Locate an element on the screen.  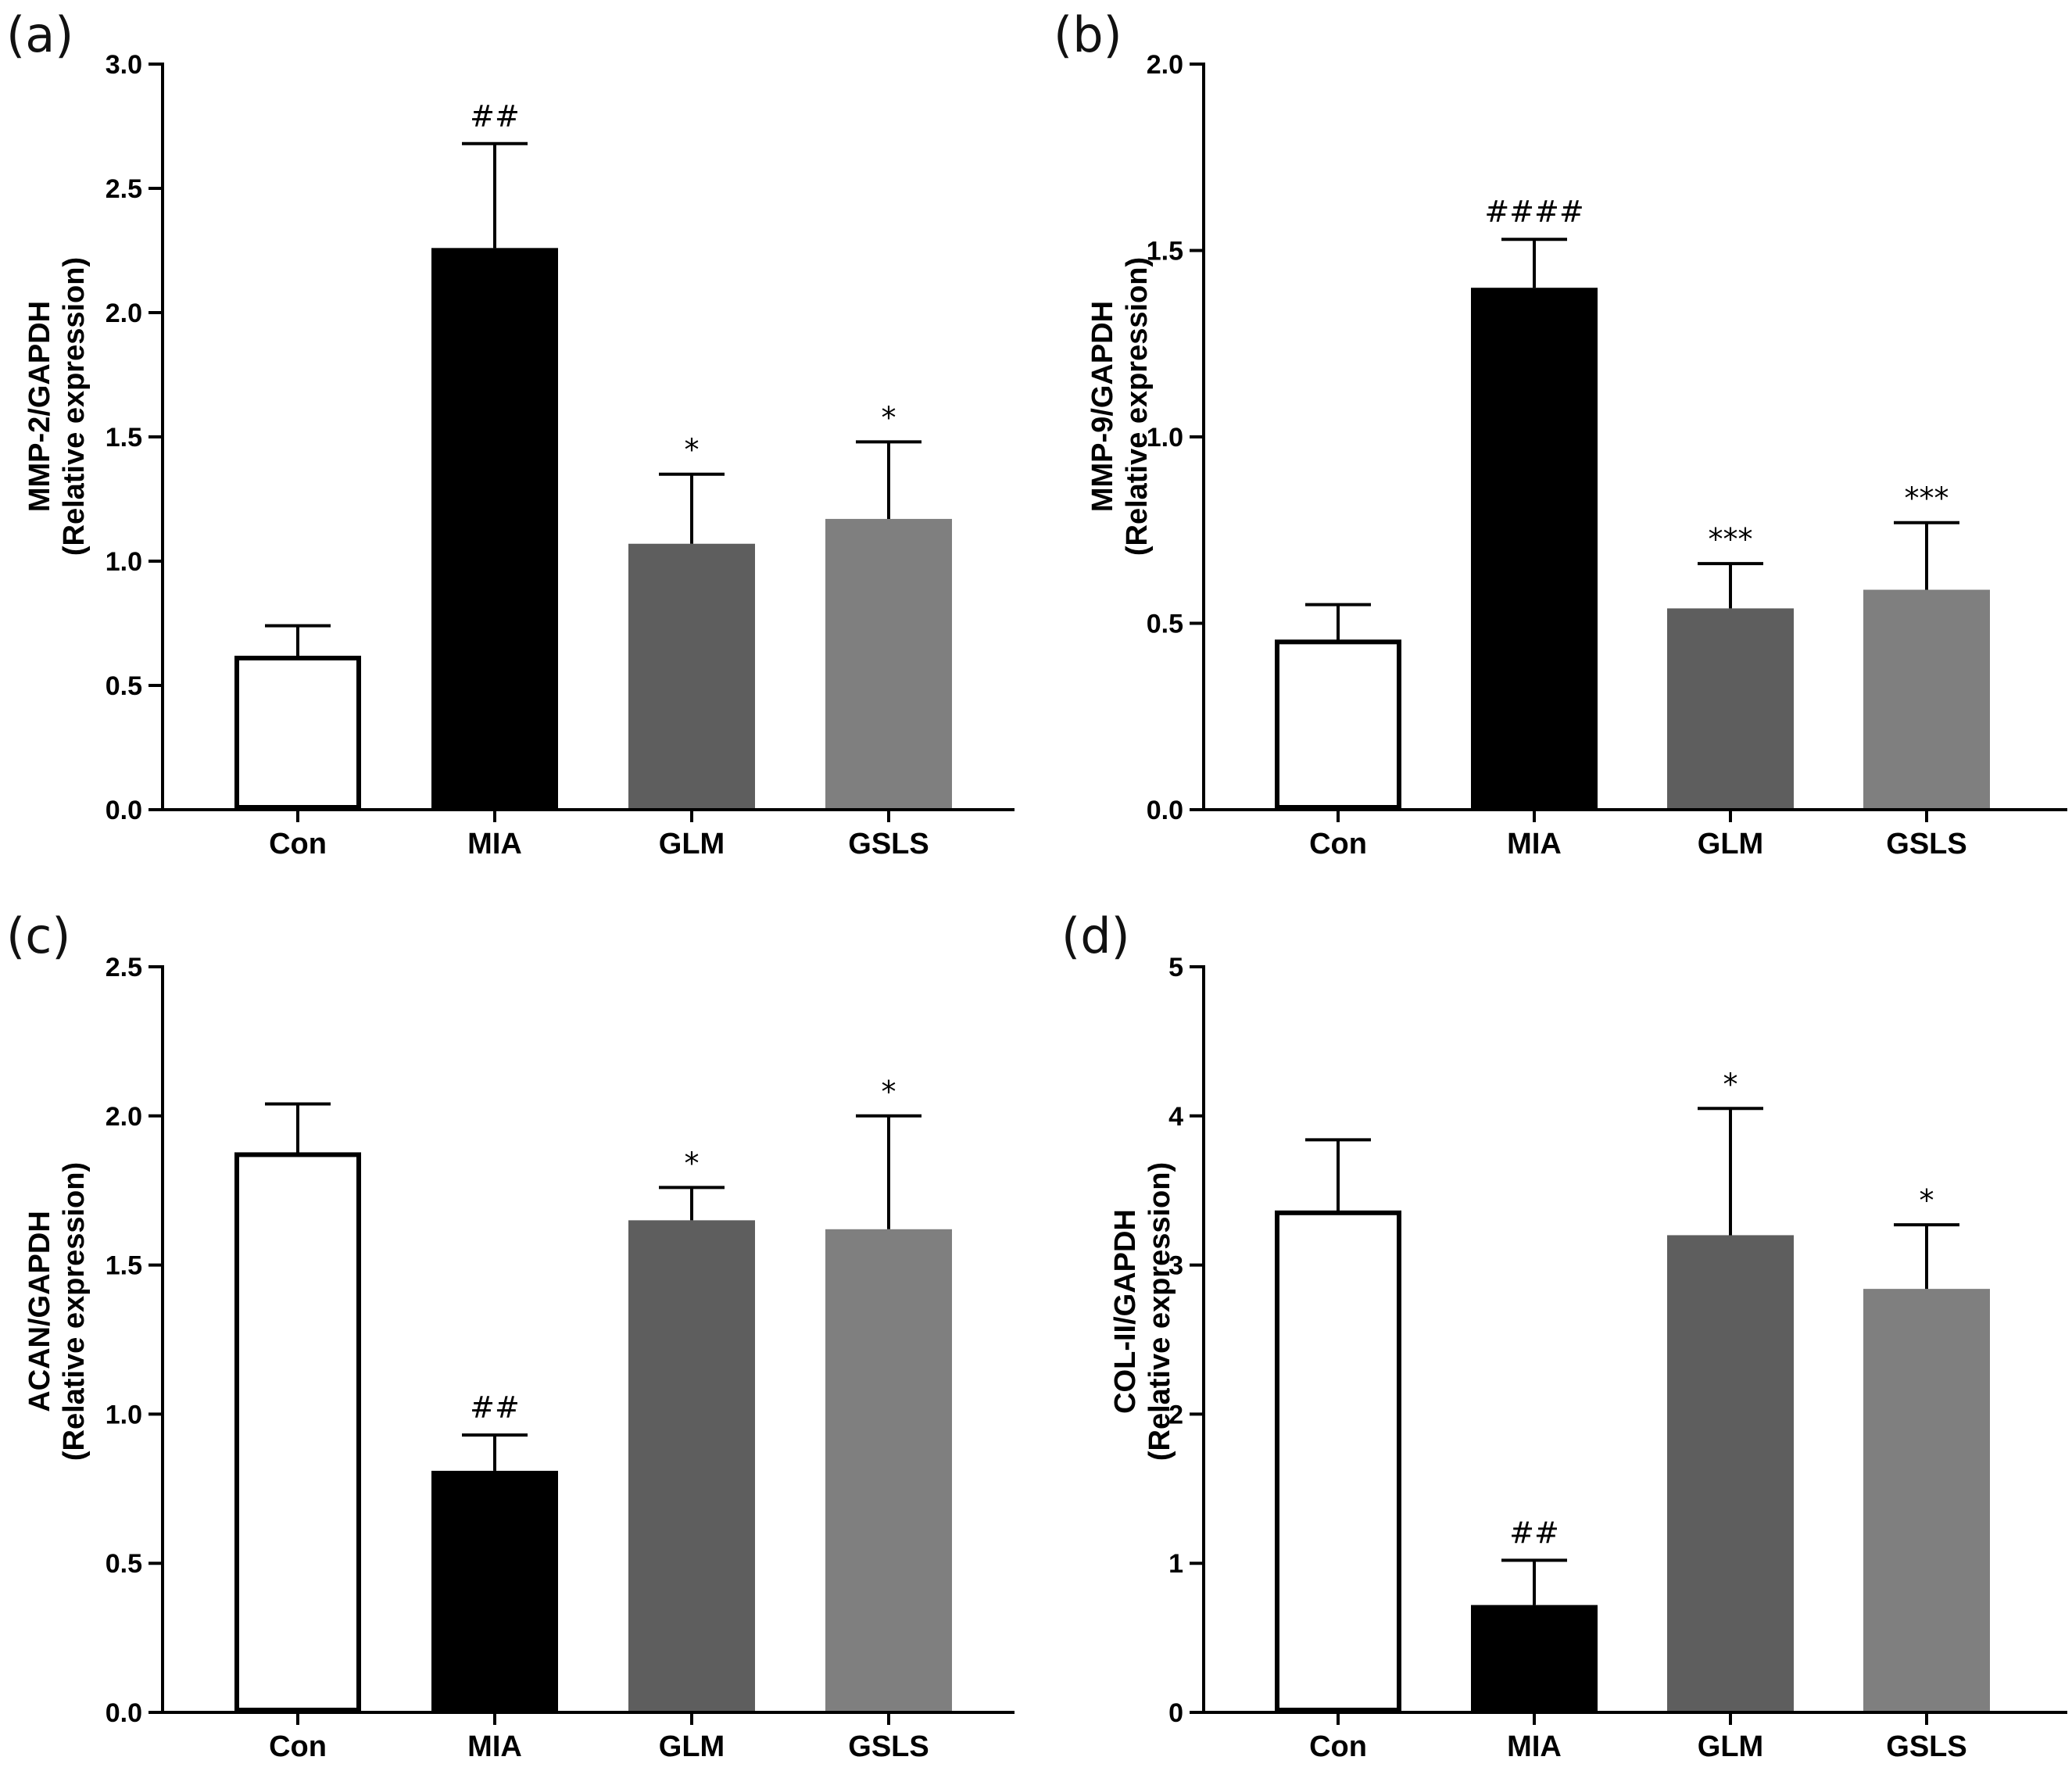
panel-a-y-tick-label-2: 1.0 is located at coordinates (124, 562).